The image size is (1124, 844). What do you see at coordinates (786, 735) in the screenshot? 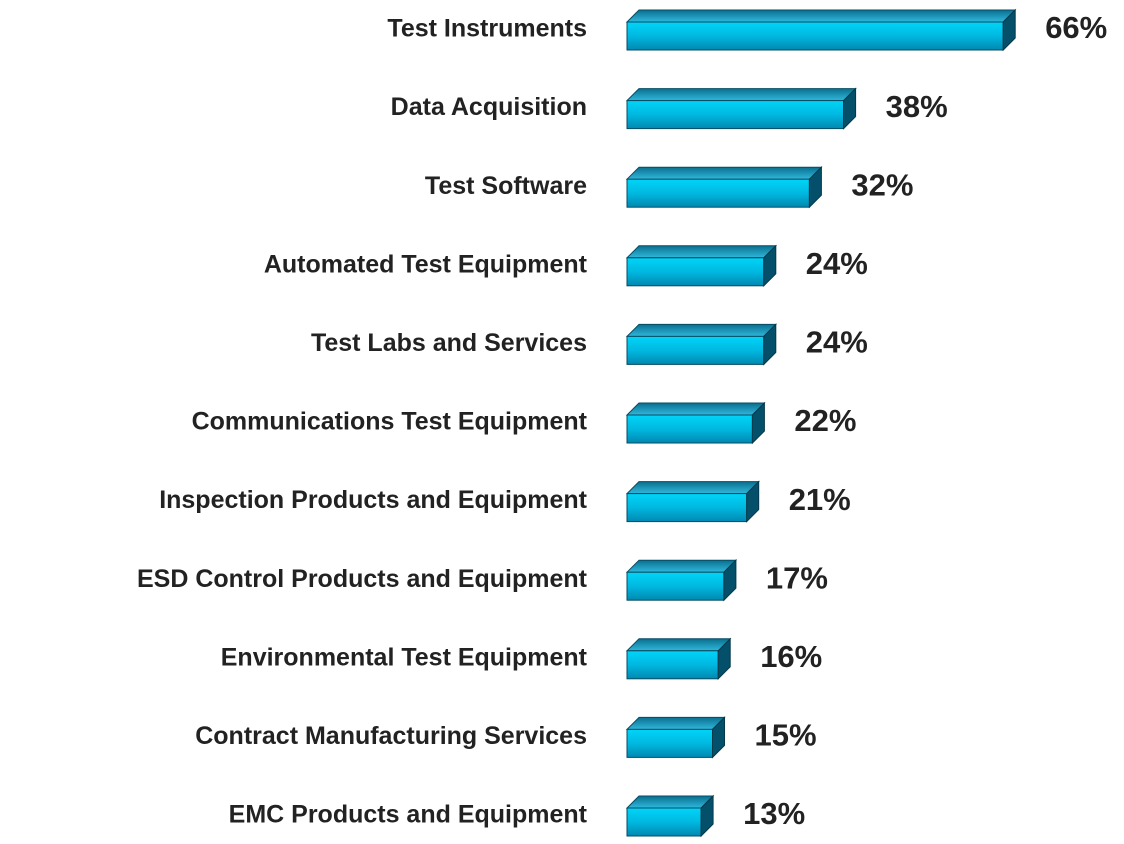
I see `value-label: 15%` at bounding box center [786, 735].